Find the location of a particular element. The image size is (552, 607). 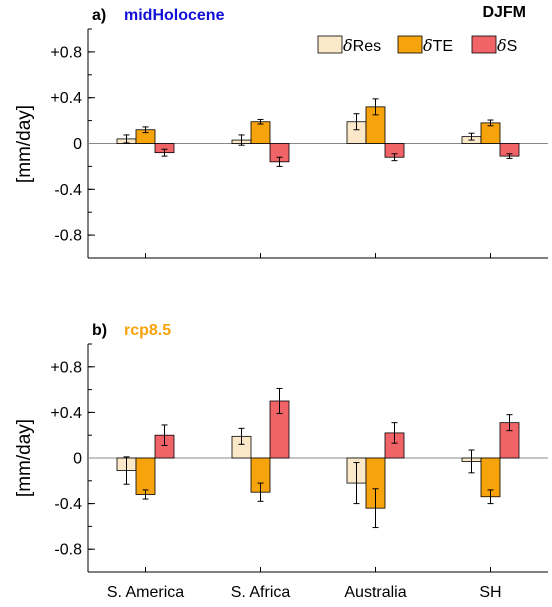

x-tick-label: S. America is located at coordinates (145, 592).